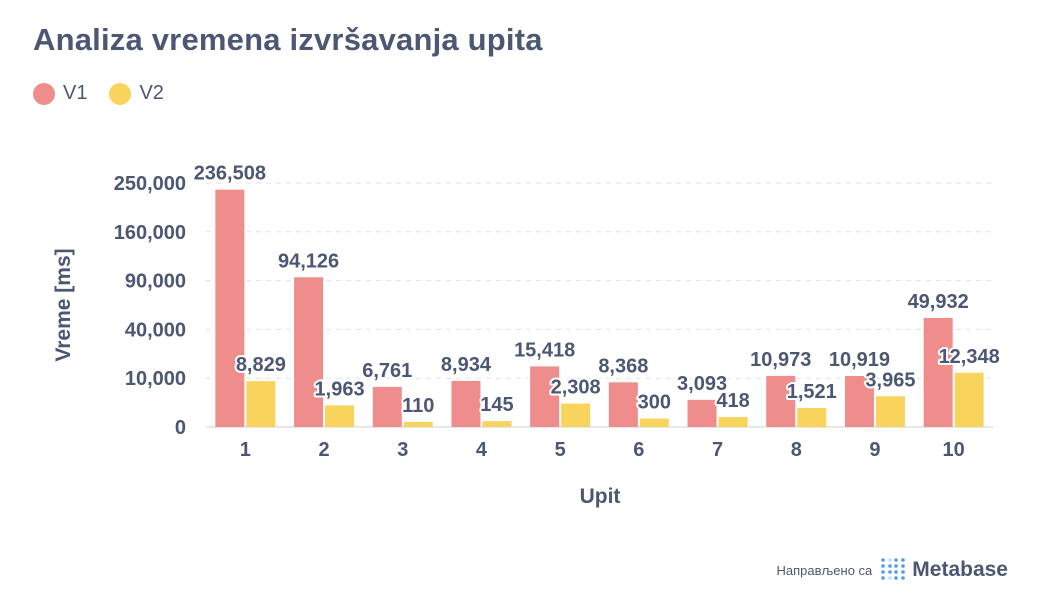 The width and height of the screenshot is (1042, 604). I want to click on x-tick-label: 4, so click(482, 450).